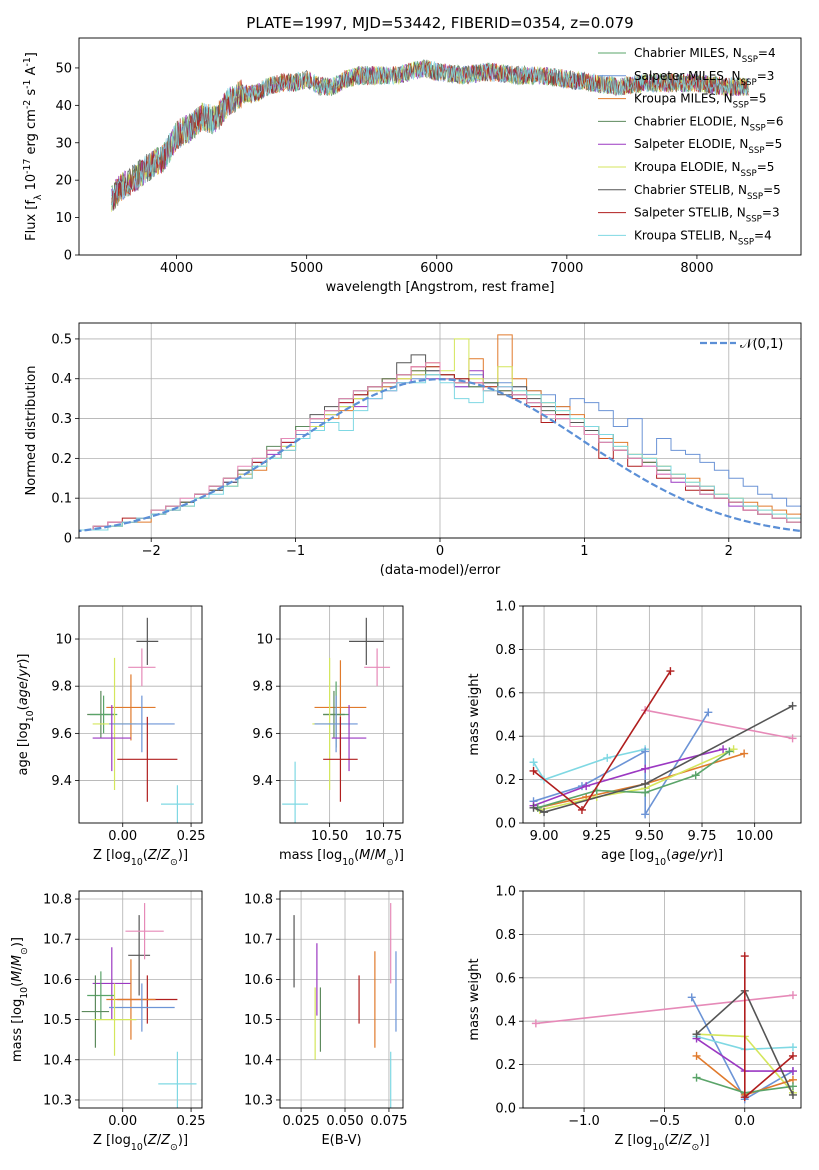 This screenshot has height=1170, width=819. What do you see at coordinates (662, 858) in the screenshot?
I see `x-axis-label: age [log10(age/yr)]` at bounding box center [662, 858].